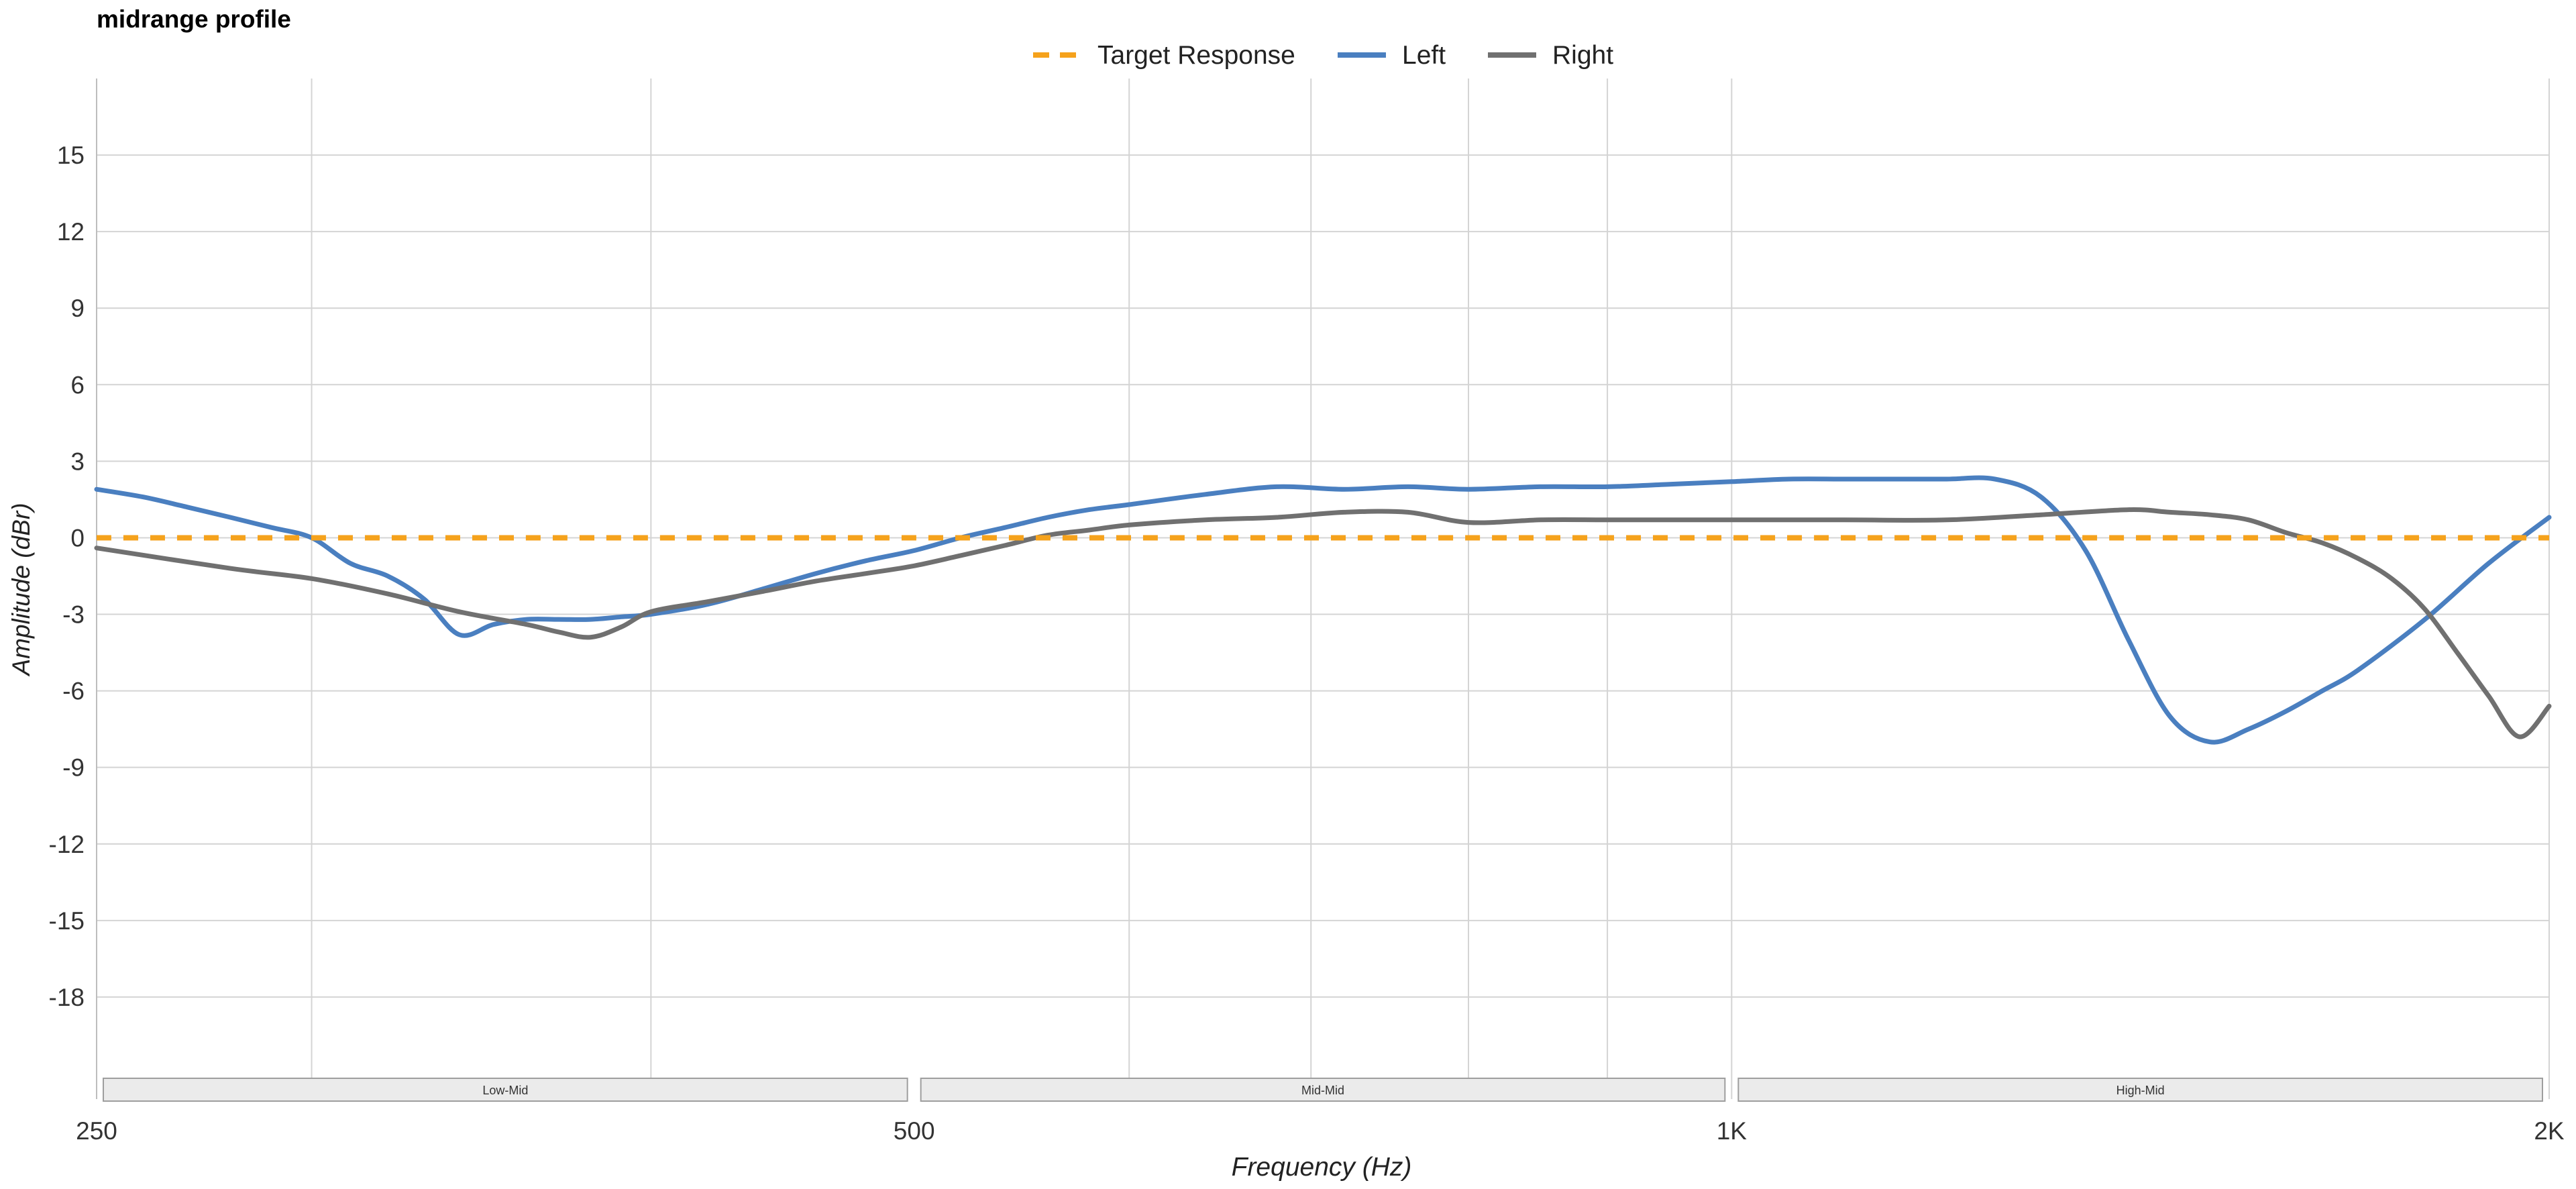 This screenshot has height=1189, width=2576. Describe the element at coordinates (73, 691) in the screenshot. I see `y-tick-label: -6` at that location.